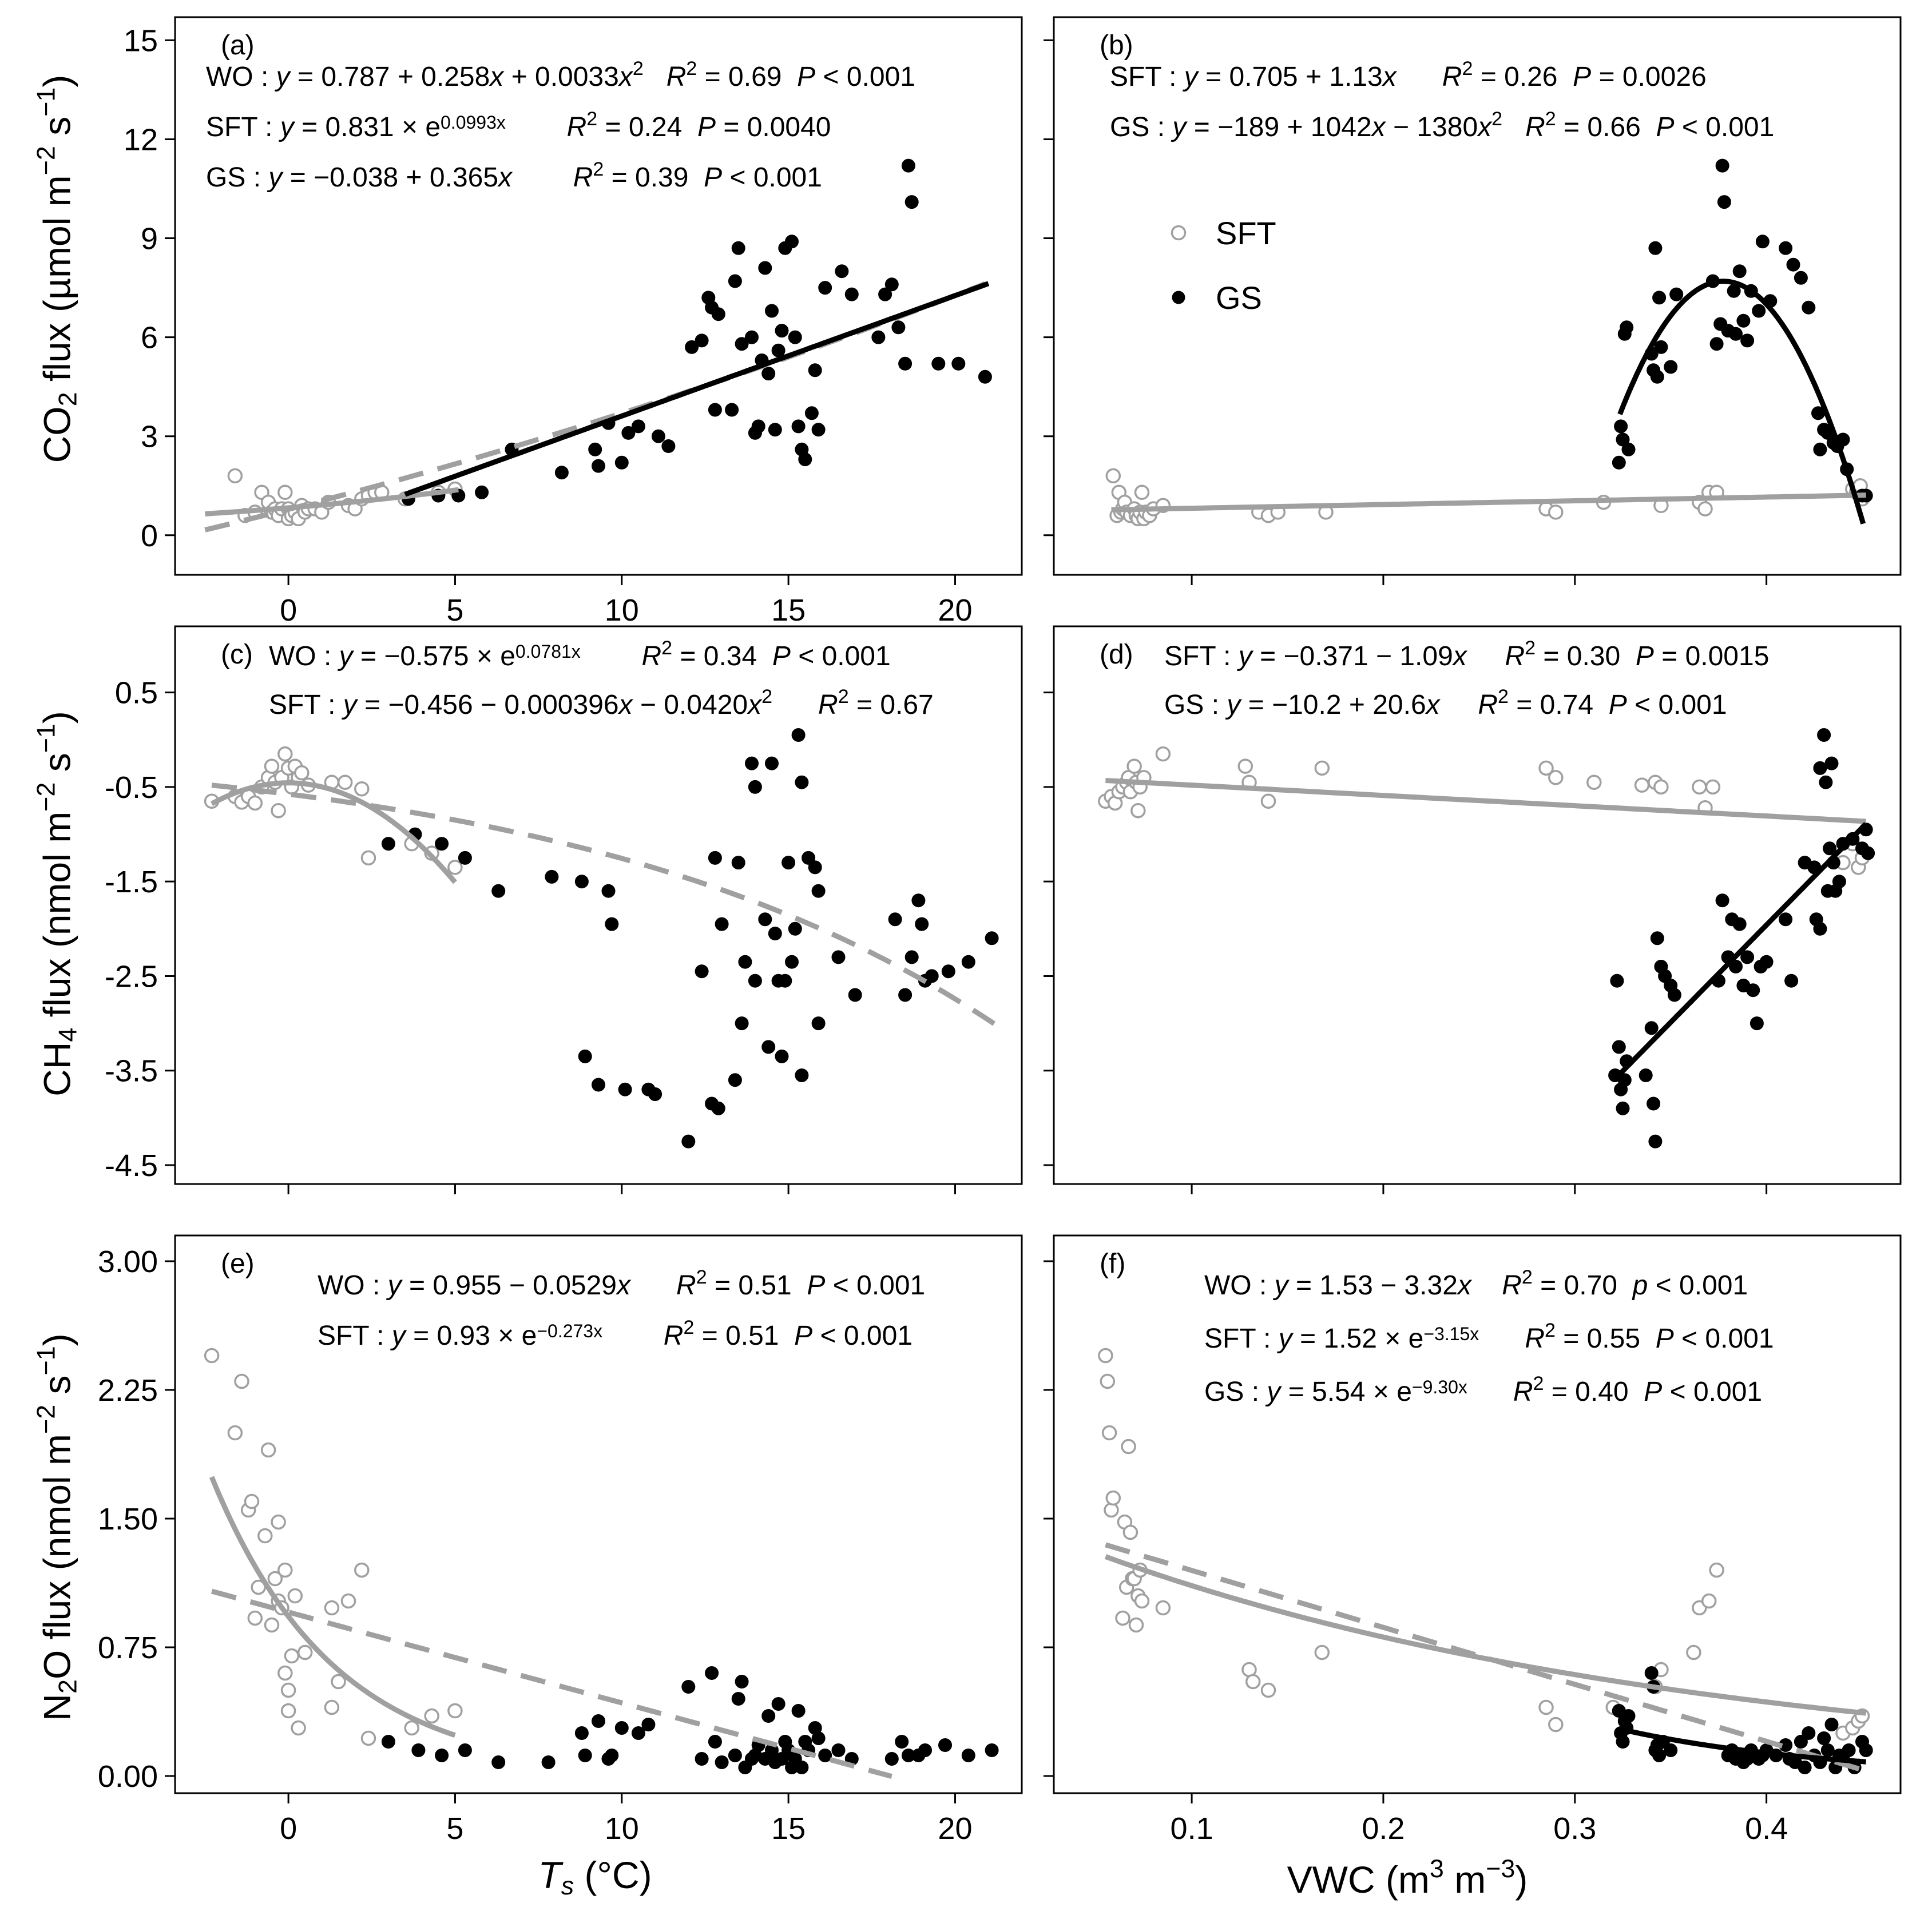 The image size is (1932, 1919). Describe the element at coordinates (56, 903) in the screenshot. I see `ch4-flux-axis-title: CH4 flux (nmol m−2 s−1)` at that location.